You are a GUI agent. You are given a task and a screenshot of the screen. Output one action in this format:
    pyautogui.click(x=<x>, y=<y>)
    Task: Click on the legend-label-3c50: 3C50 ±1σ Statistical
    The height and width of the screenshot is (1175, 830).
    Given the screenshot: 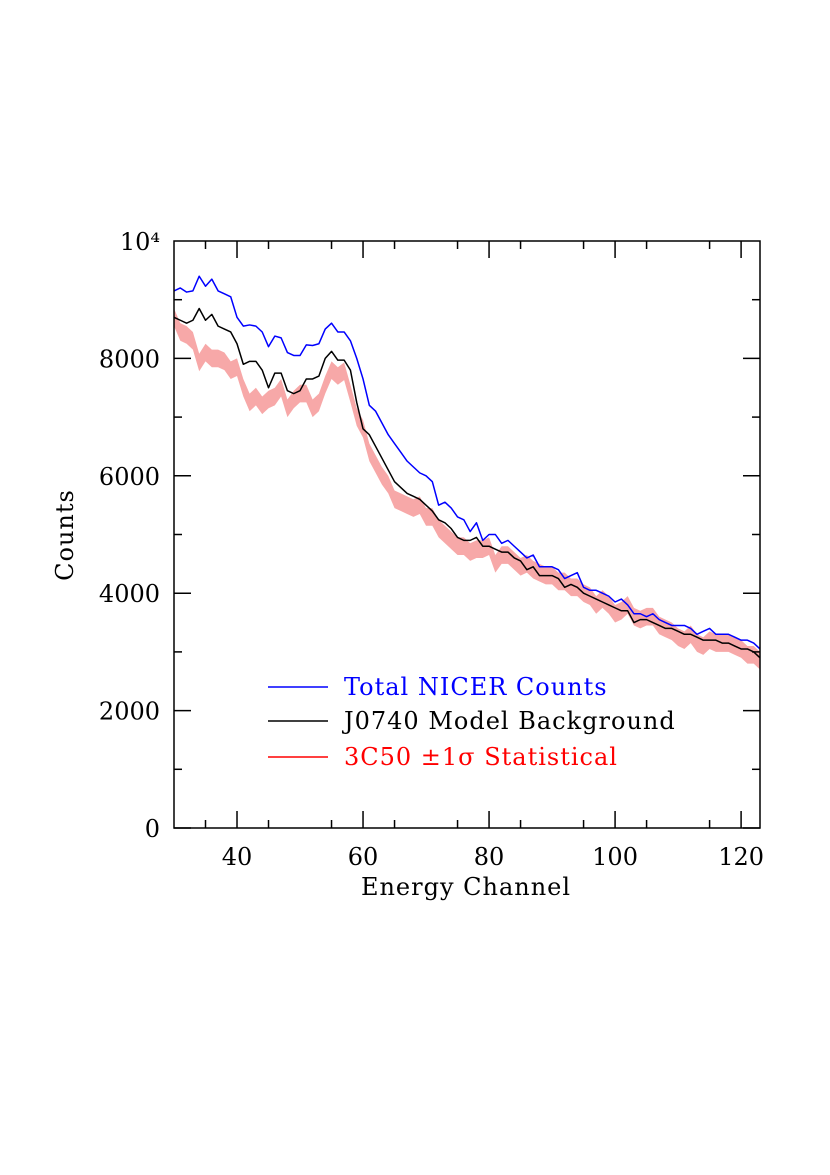 What is the action you would take?
    pyautogui.click(x=481, y=757)
    